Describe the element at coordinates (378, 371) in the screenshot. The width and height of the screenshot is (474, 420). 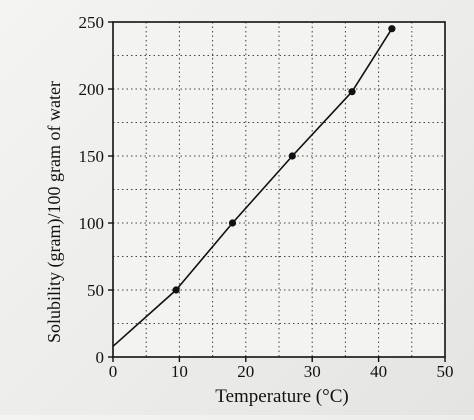
I see `x-tick-label: 40` at that location.